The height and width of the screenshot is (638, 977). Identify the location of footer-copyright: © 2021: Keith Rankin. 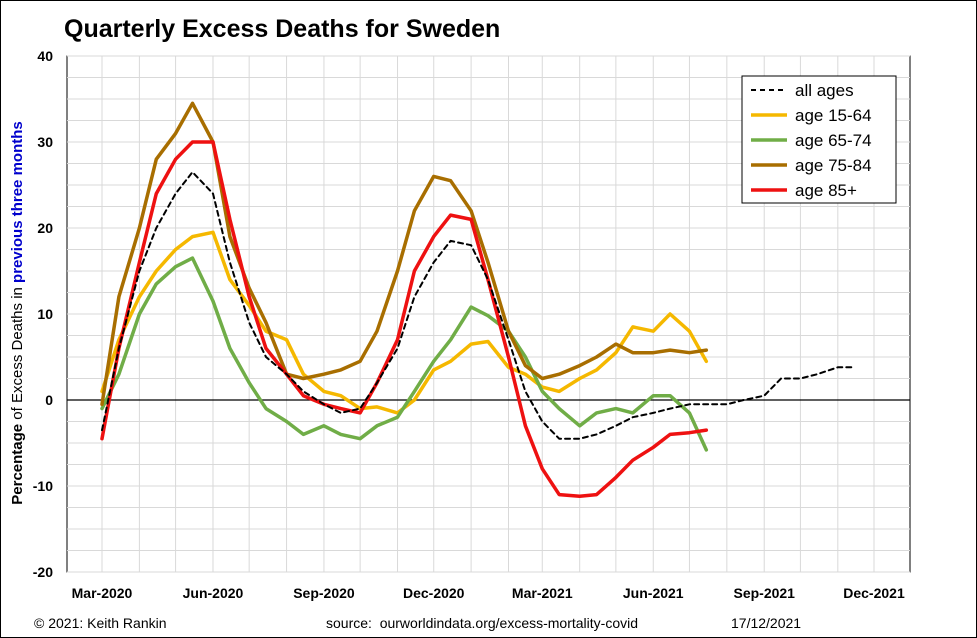
(100, 623).